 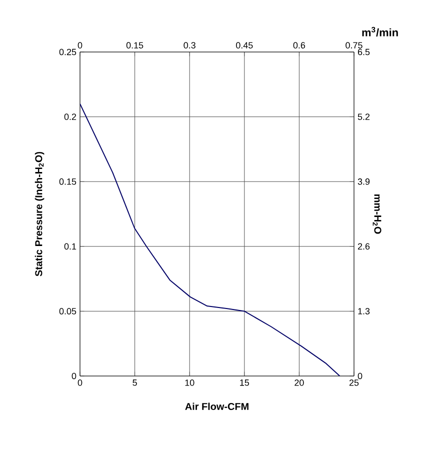 I want to click on y2-tick-label: 0, so click(x=360, y=376).